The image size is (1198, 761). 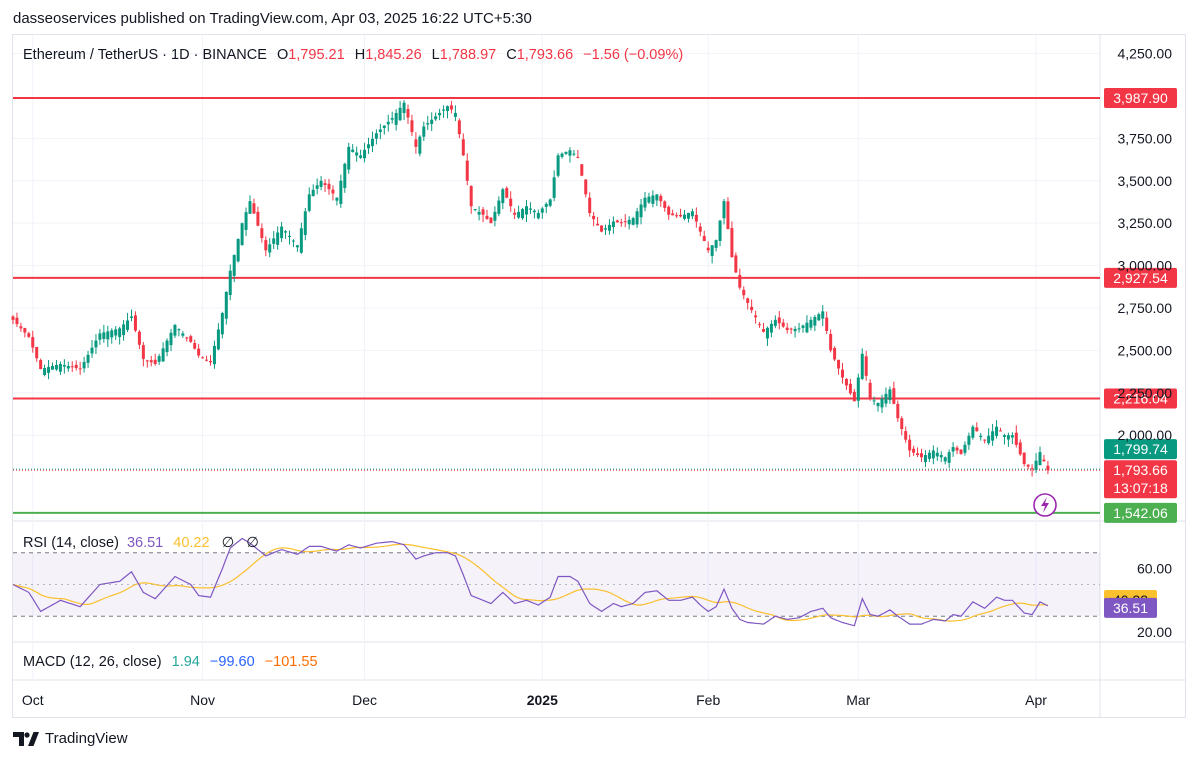 I want to click on x-tick-label: 2025, so click(x=542, y=700).